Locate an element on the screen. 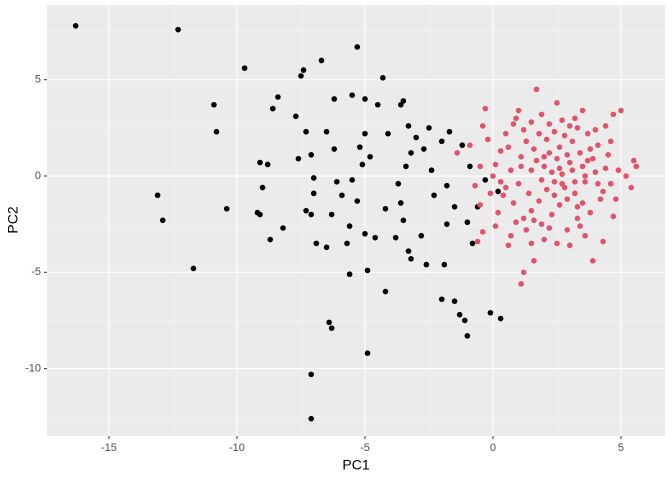 The height and width of the screenshot is (480, 672). x-tick-label: -10 is located at coordinates (237, 448).